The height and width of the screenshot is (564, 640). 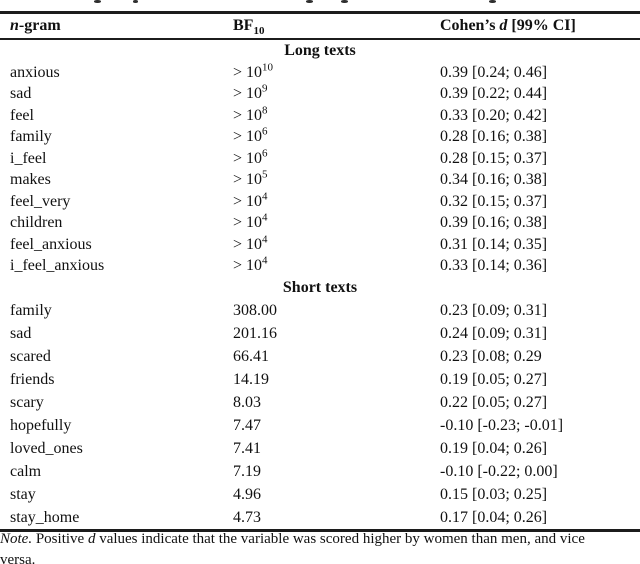 I want to click on header-cohens-prefix: Cohen’s, so click(x=470, y=25).